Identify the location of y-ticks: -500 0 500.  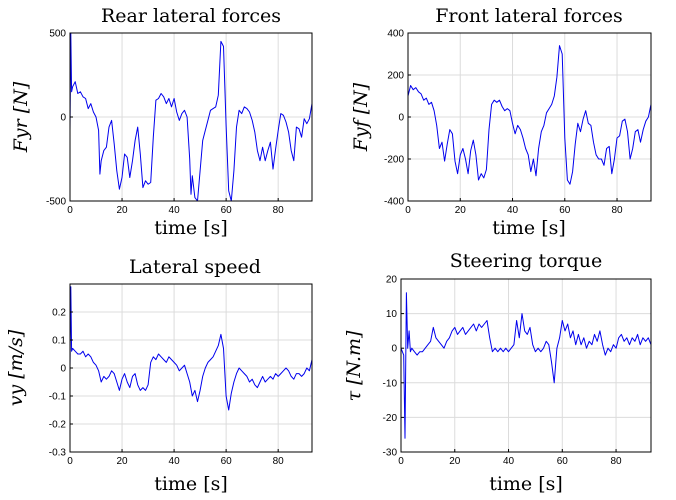
(59, 118).